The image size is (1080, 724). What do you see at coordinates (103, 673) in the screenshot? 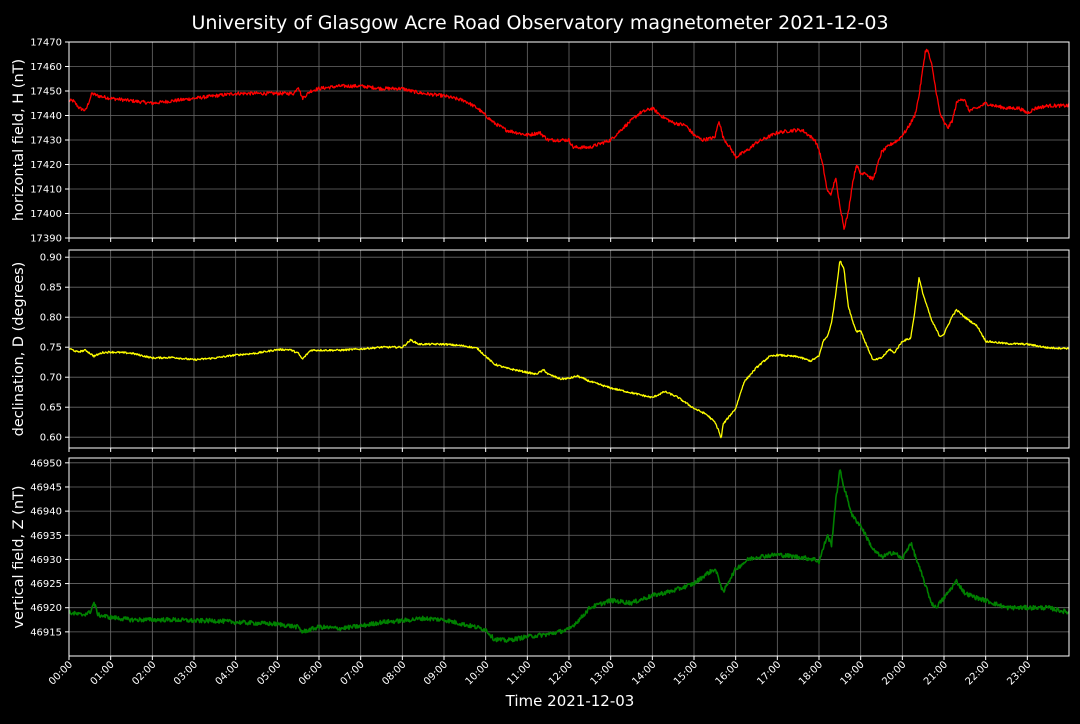
I see `x-tick-label: 01:00` at bounding box center [103, 673].